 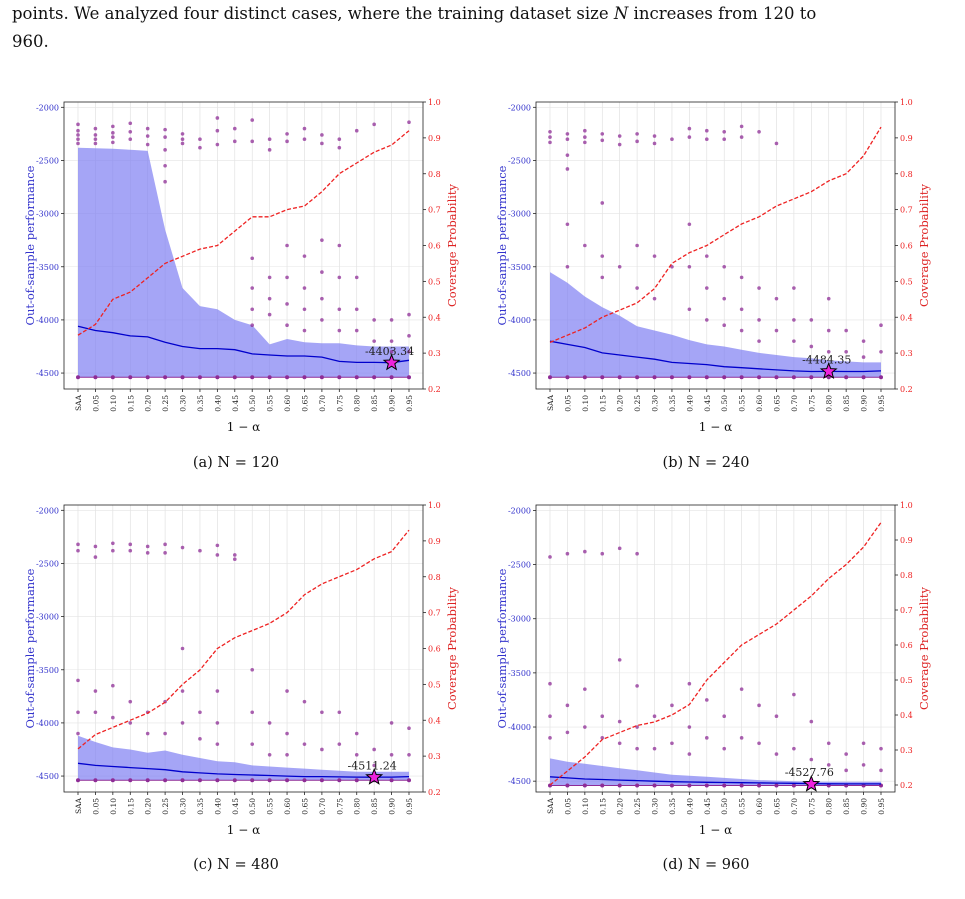 What do you see at coordinates (550, 402) in the screenshot?
I see `x-tick-label: SAA` at bounding box center [550, 402].